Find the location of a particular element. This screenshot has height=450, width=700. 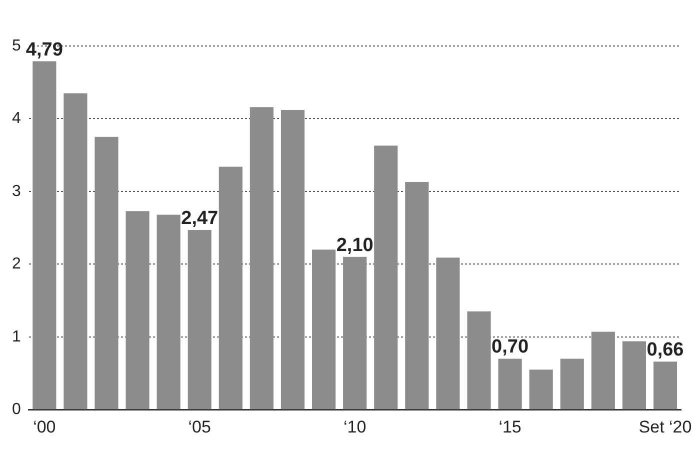

x-tick-label: ‘15 is located at coordinates (510, 426).